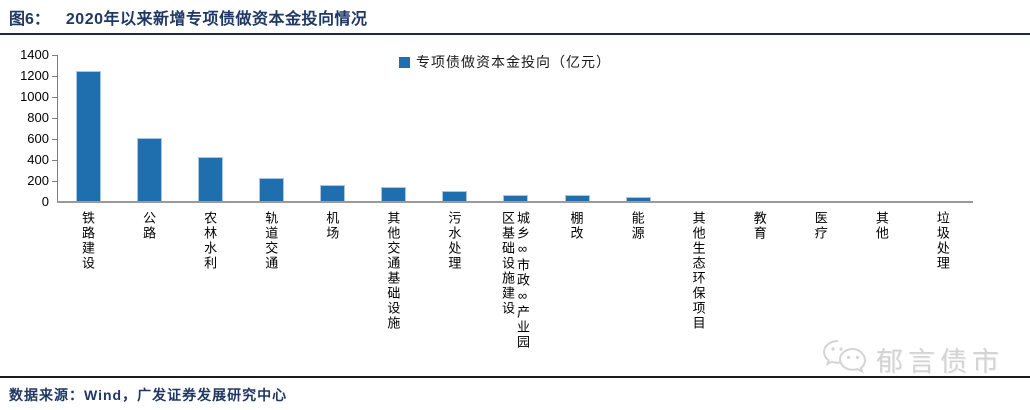  What do you see at coordinates (89, 136) in the screenshot?
I see `bar-铁路建设` at bounding box center [89, 136].